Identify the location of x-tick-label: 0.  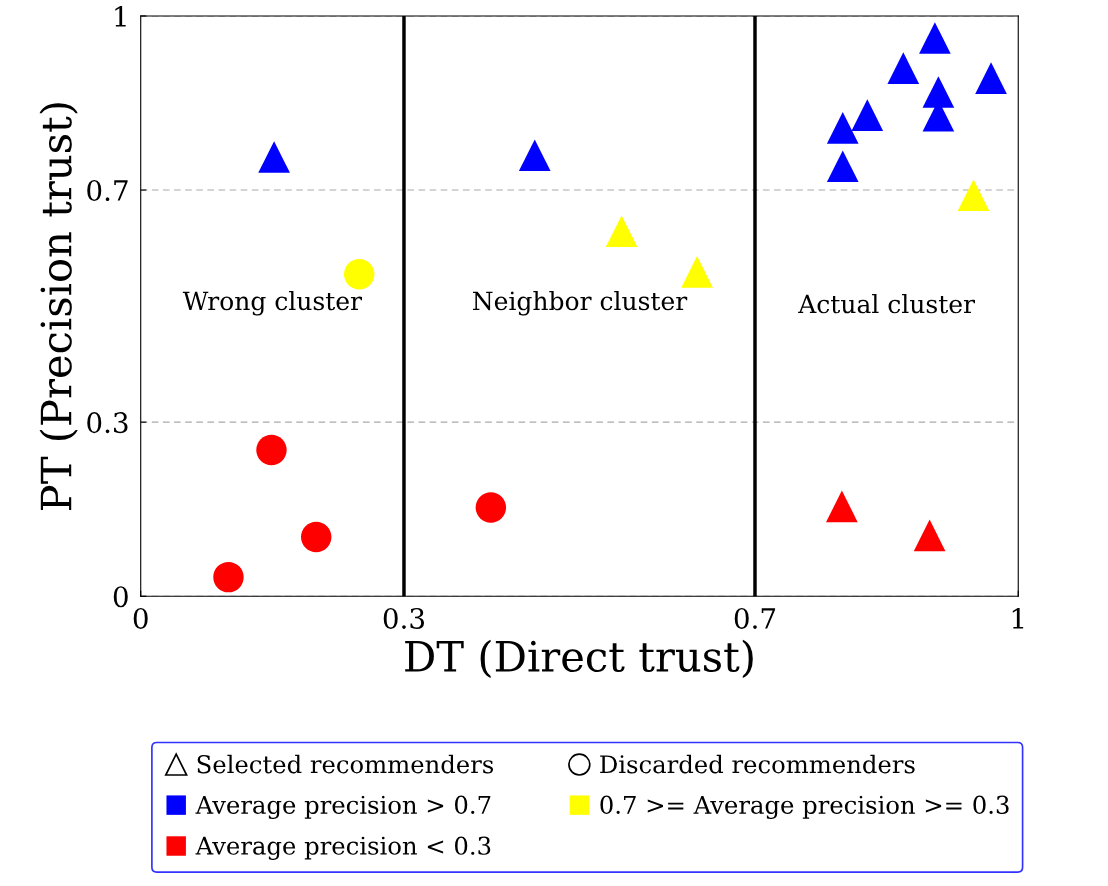
(140, 618).